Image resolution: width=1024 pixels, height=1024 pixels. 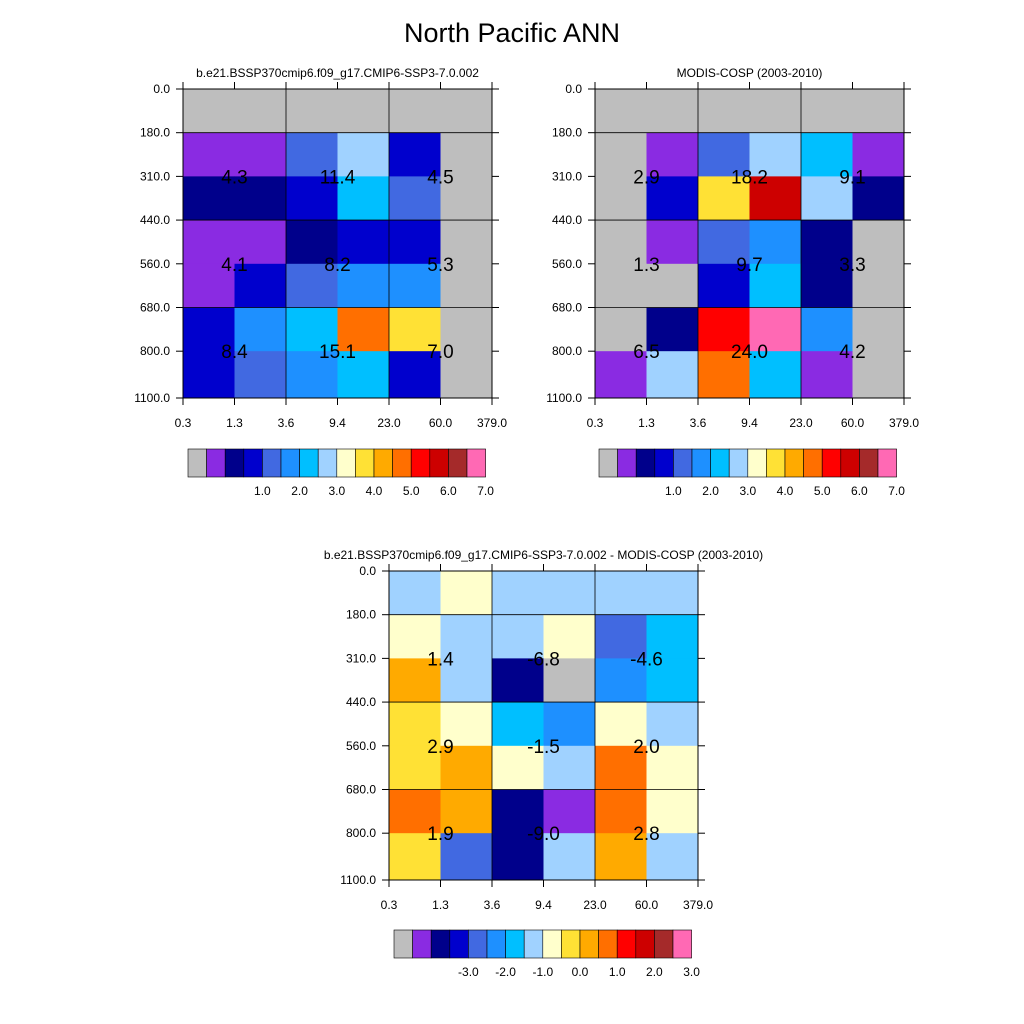 What do you see at coordinates (262, 491) in the screenshot?
I see `colorbar-label: 1.0` at bounding box center [262, 491].